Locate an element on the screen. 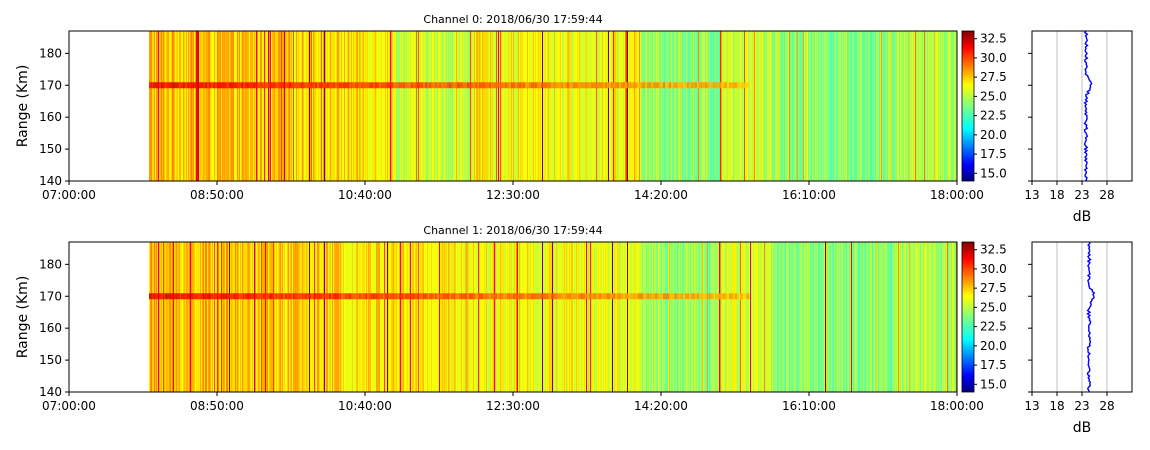 The height and width of the screenshot is (450, 1150). x-tick-label: 18:00:00 is located at coordinates (957, 195).